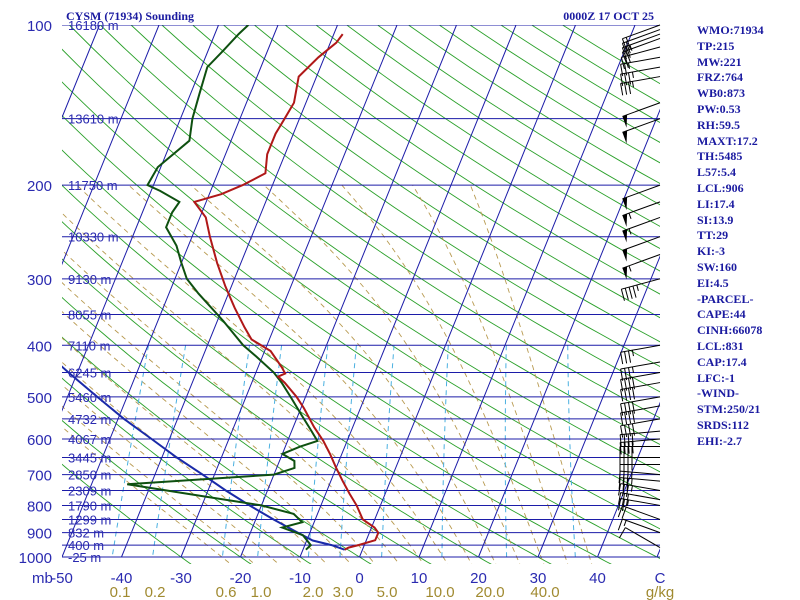  What do you see at coordinates (387, 592) in the screenshot?
I see `mixing-ratio-label: 5.0` at bounding box center [387, 592].